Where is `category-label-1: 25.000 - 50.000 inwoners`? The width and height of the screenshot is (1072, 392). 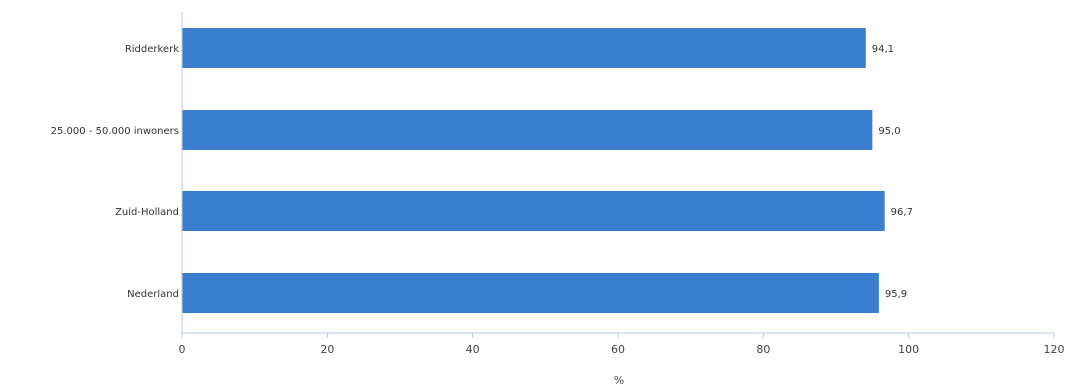 category-label-1: 25.000 - 50.000 inwoners is located at coordinates (115, 131).